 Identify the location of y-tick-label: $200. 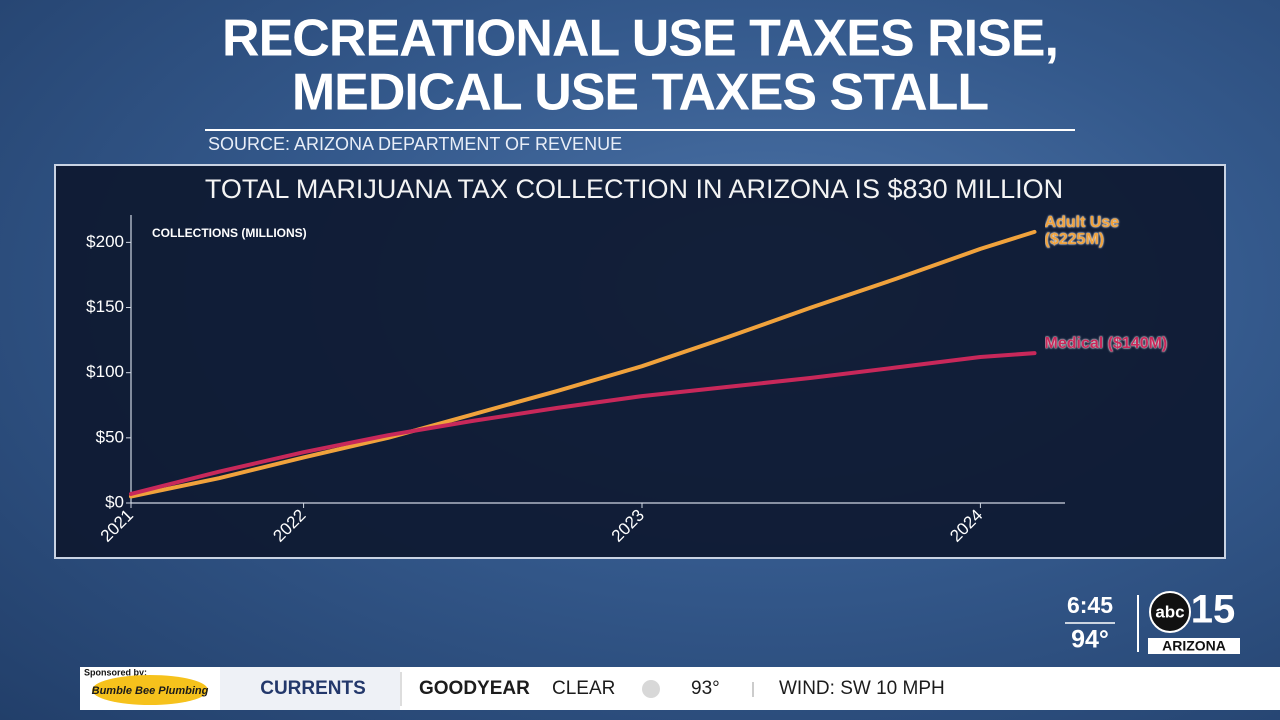
(105, 241).